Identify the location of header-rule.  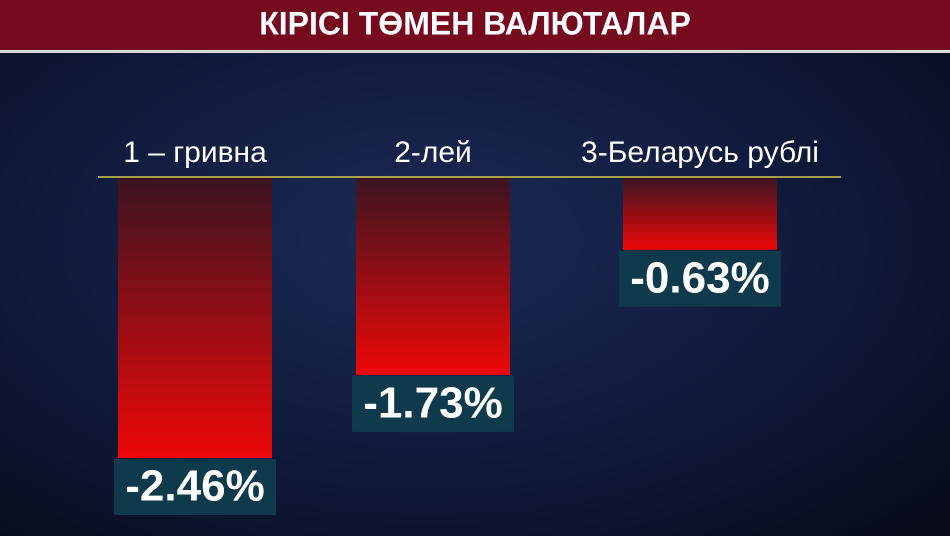
(475, 51).